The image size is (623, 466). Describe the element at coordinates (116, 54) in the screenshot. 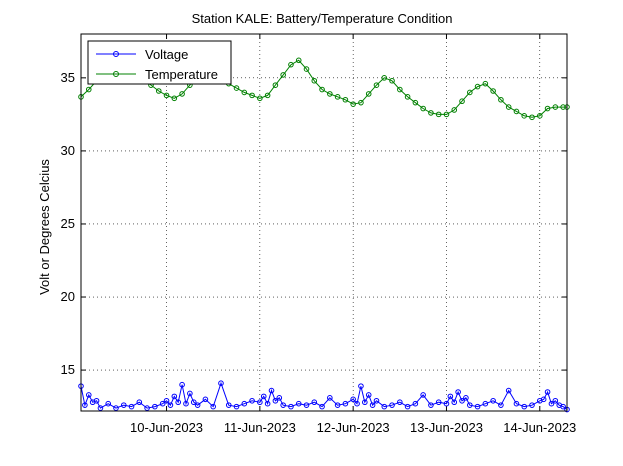

I see `legend-voltage-marker` at that location.